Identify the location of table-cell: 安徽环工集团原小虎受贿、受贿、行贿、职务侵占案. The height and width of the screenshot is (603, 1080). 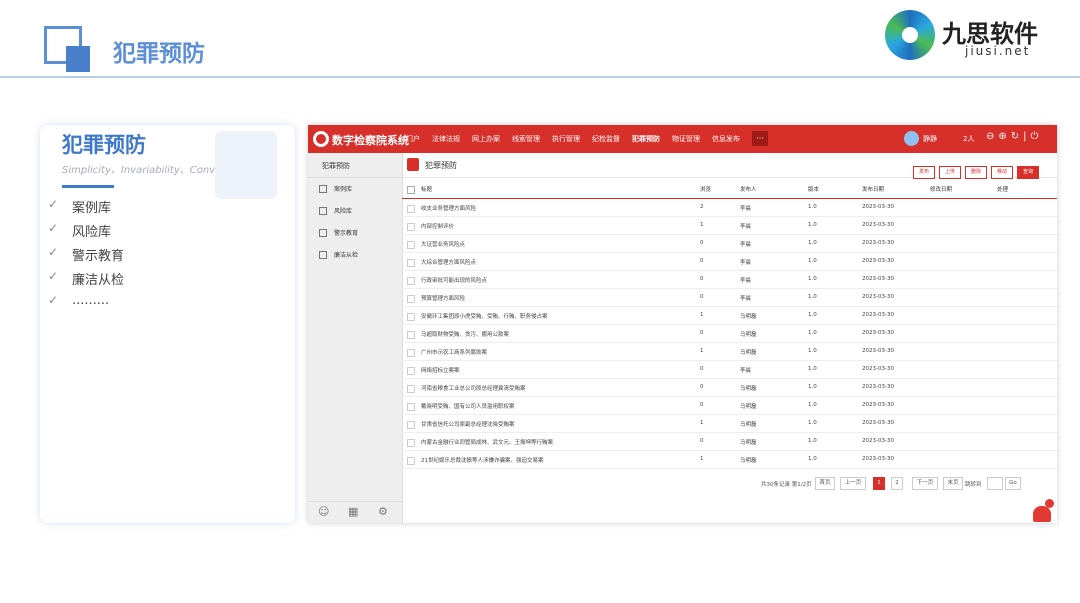
(484, 317).